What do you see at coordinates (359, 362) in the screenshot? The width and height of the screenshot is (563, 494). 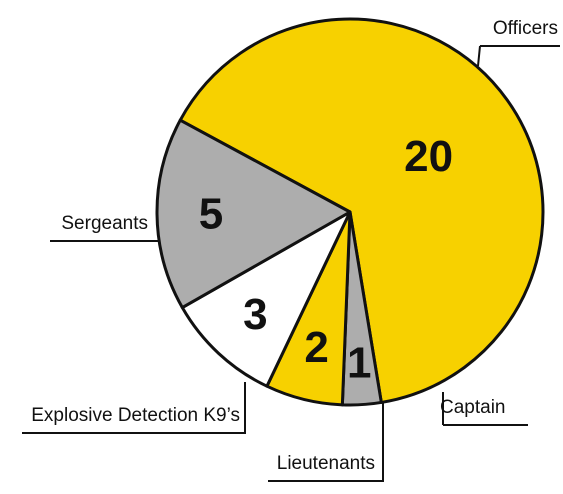 I see `value-label: 1` at bounding box center [359, 362].